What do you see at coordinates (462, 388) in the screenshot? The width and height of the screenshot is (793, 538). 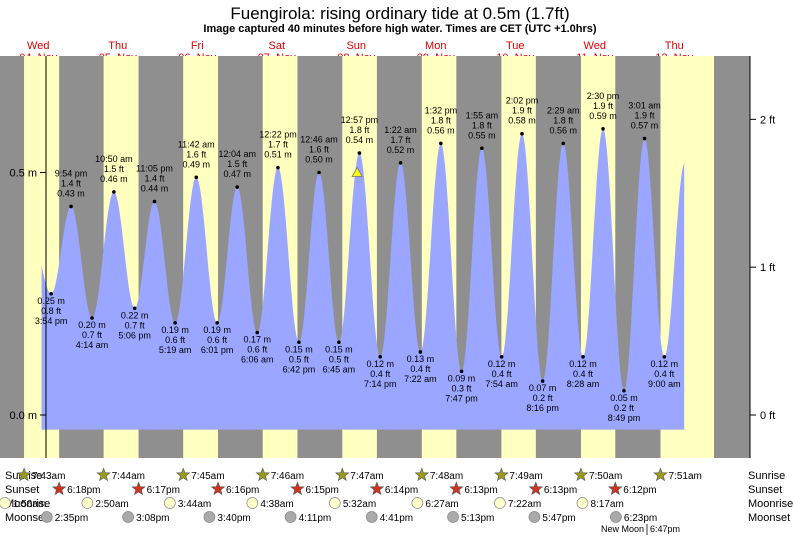 I see `low-tide-ft: 0.3 ft` at bounding box center [462, 388].